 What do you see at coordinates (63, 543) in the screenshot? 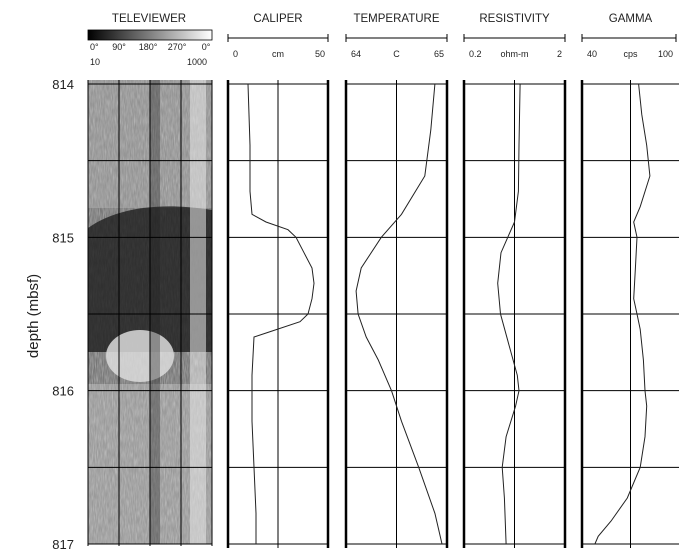
I see `y-tick-label: 817` at bounding box center [63, 543].